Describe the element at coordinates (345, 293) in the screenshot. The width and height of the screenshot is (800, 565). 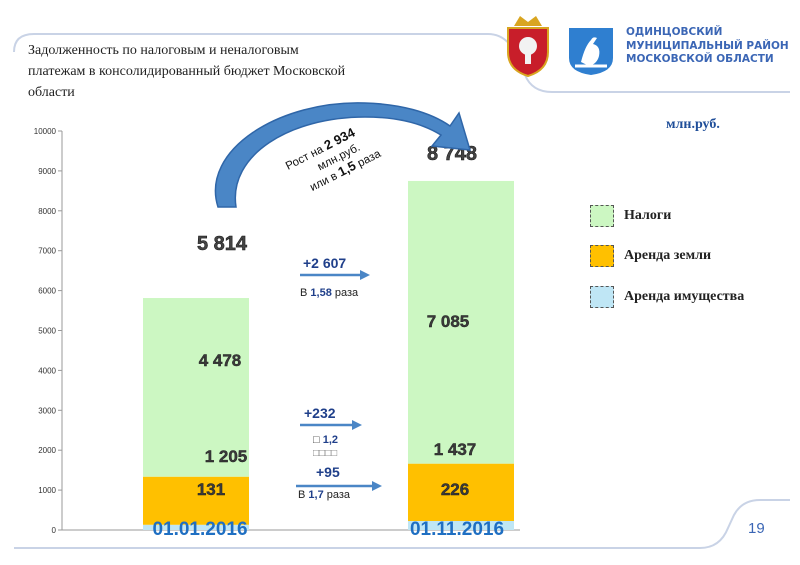
I see `taxes-ratio-suffix: раза` at that location.